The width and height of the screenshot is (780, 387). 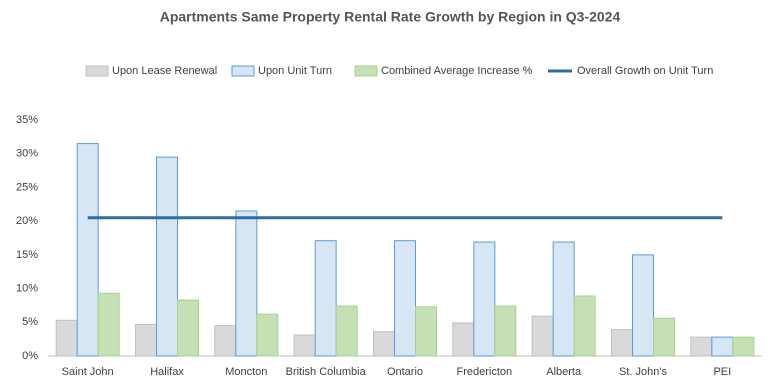 I want to click on legend-label: Upon Unit Turn, so click(x=295, y=71).